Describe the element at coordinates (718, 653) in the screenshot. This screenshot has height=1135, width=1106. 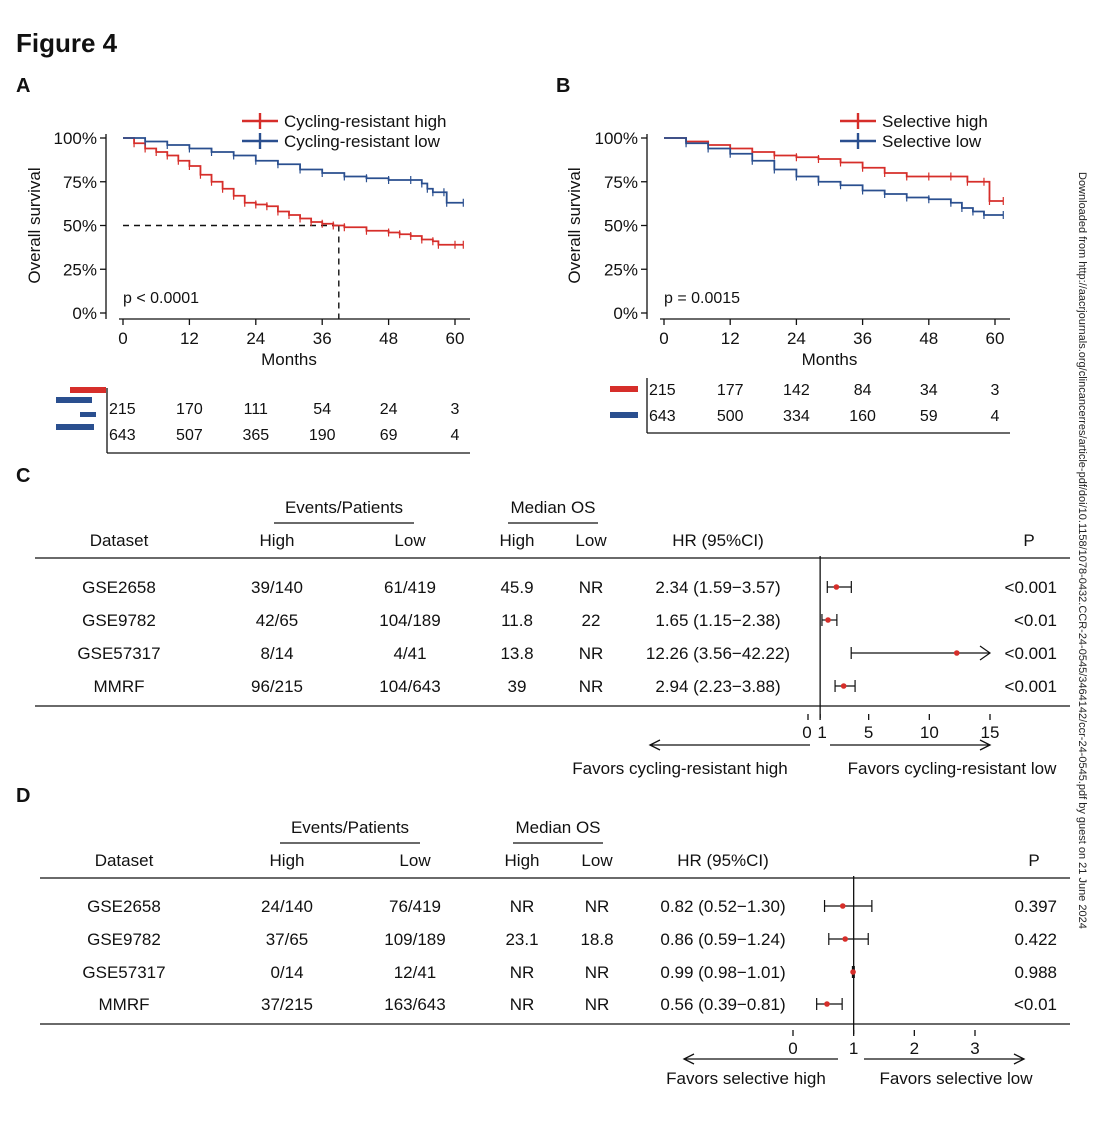
I see `cell-hr: 12.26 (3.56−42.22)` at that location.